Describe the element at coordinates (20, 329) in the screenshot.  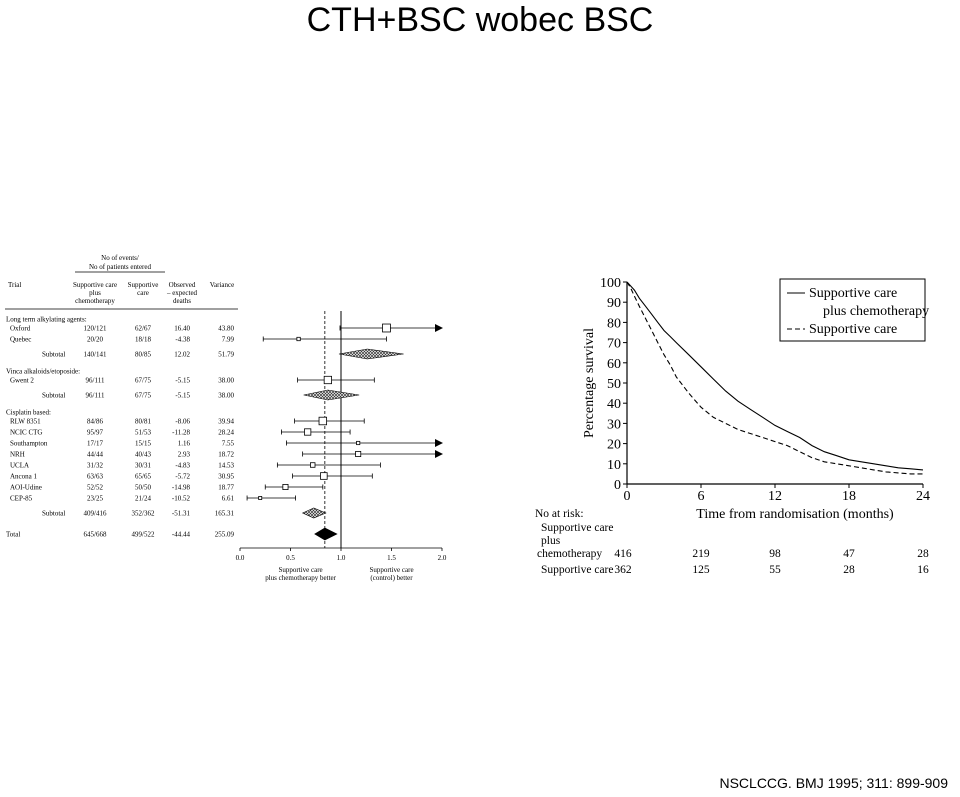
I see `trial-name: Oxford` at that location.